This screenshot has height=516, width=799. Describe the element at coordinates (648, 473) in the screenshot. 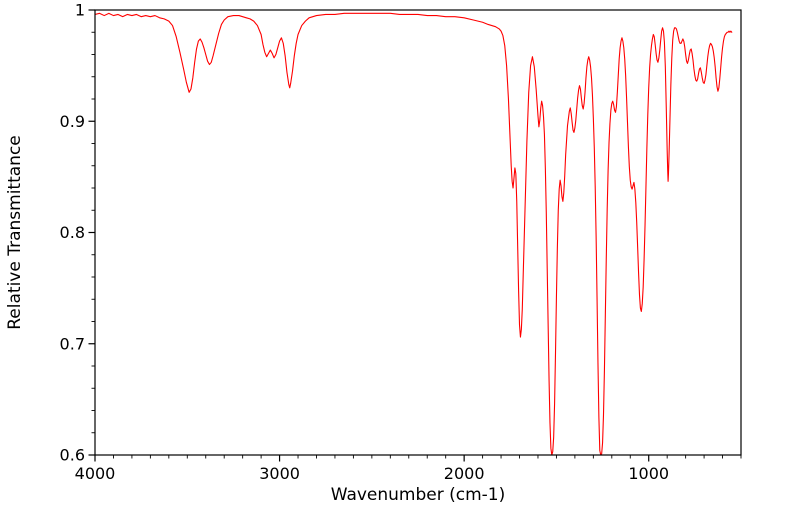

I see `x-tick-label: 1000` at that location.